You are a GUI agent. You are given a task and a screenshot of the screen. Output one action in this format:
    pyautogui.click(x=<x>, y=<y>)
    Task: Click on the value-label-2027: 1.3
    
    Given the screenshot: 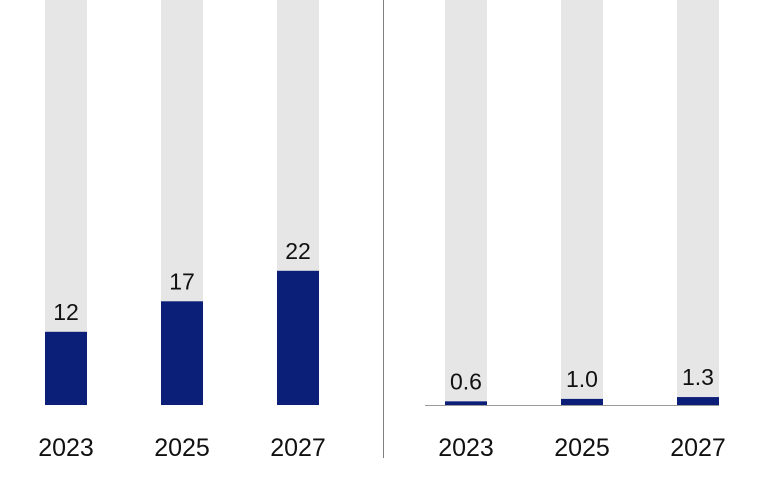 What is the action you would take?
    pyautogui.click(x=698, y=377)
    